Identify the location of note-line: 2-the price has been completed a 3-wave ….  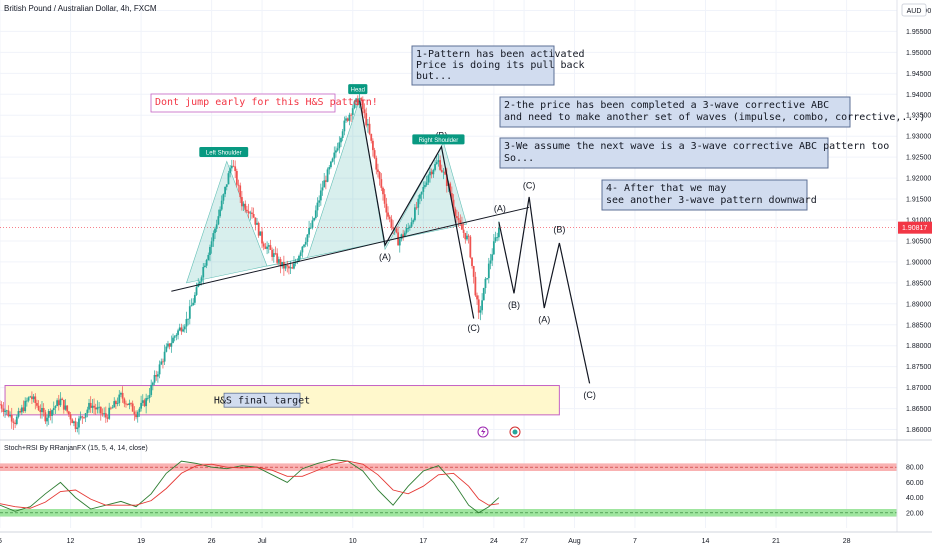
(666, 105).